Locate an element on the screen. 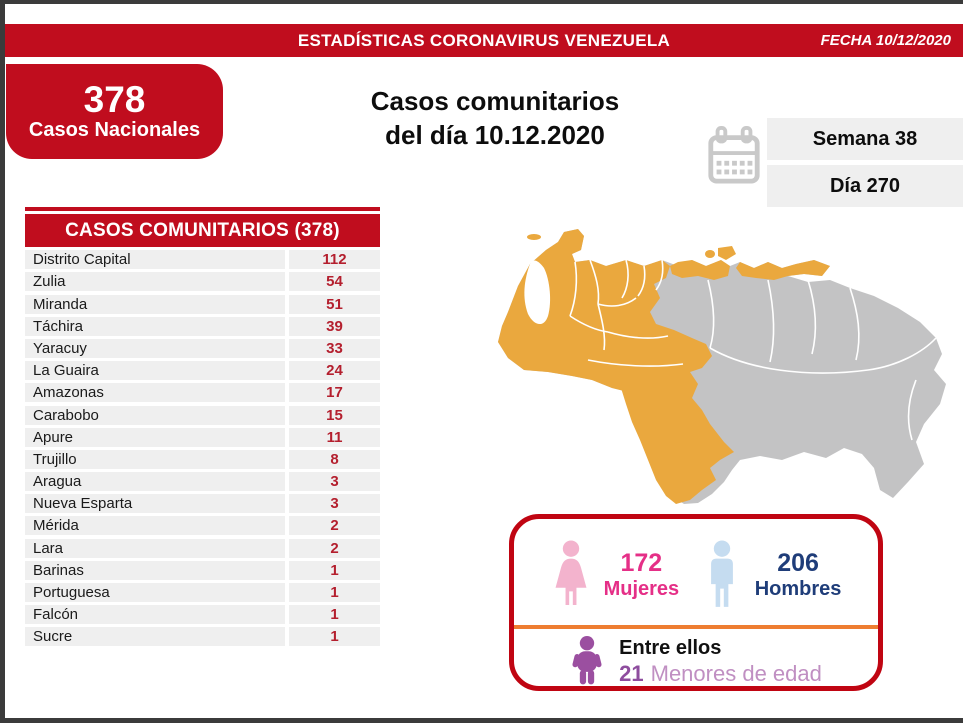 This screenshot has width=963, height=723. state-name-cell: Miranda is located at coordinates (155, 304).